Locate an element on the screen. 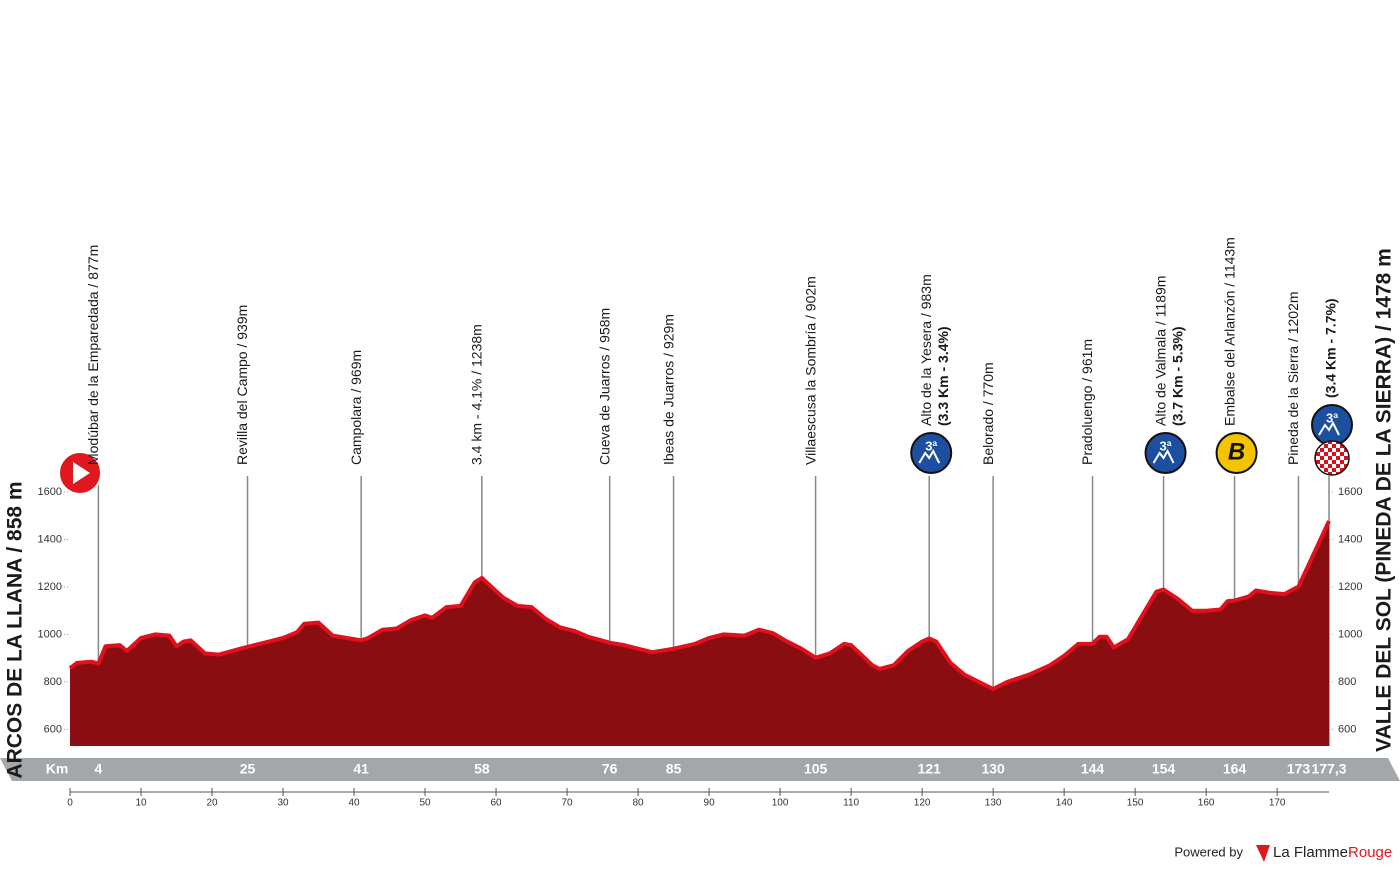 The image size is (1400, 870). start-label: ARCOS DE LA LLANA / 858 m is located at coordinates (15, 629).